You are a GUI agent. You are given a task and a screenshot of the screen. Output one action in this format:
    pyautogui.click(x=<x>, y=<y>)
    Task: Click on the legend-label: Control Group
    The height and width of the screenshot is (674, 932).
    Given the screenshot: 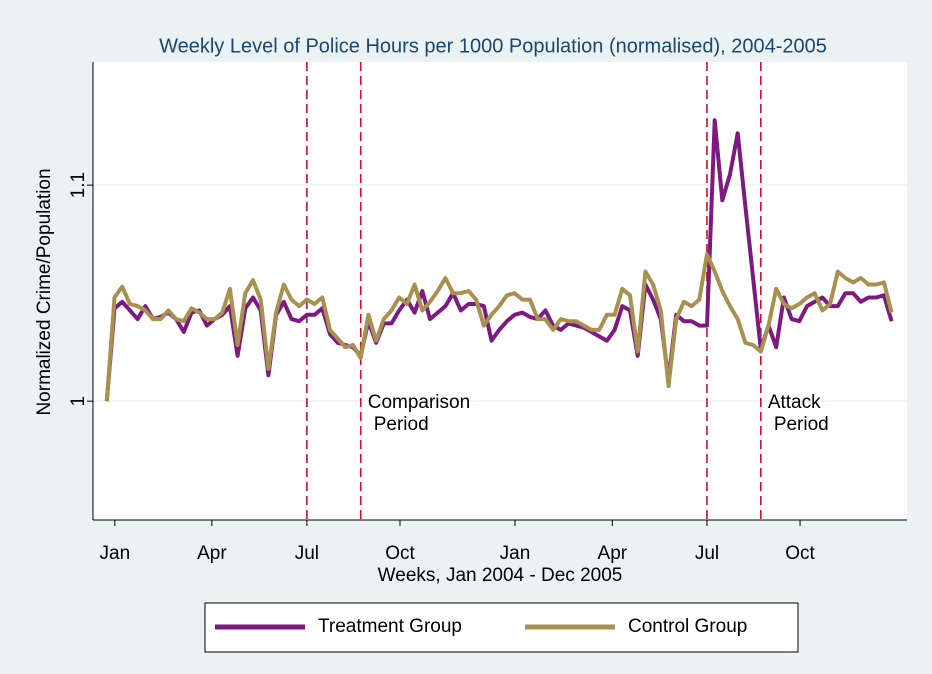 What is the action you would take?
    pyautogui.click(x=687, y=626)
    